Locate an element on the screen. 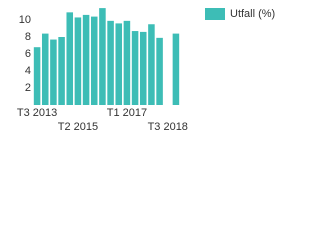 This screenshot has width=320, height=240. x-tick-label: T3 2013 is located at coordinates (37, 113).